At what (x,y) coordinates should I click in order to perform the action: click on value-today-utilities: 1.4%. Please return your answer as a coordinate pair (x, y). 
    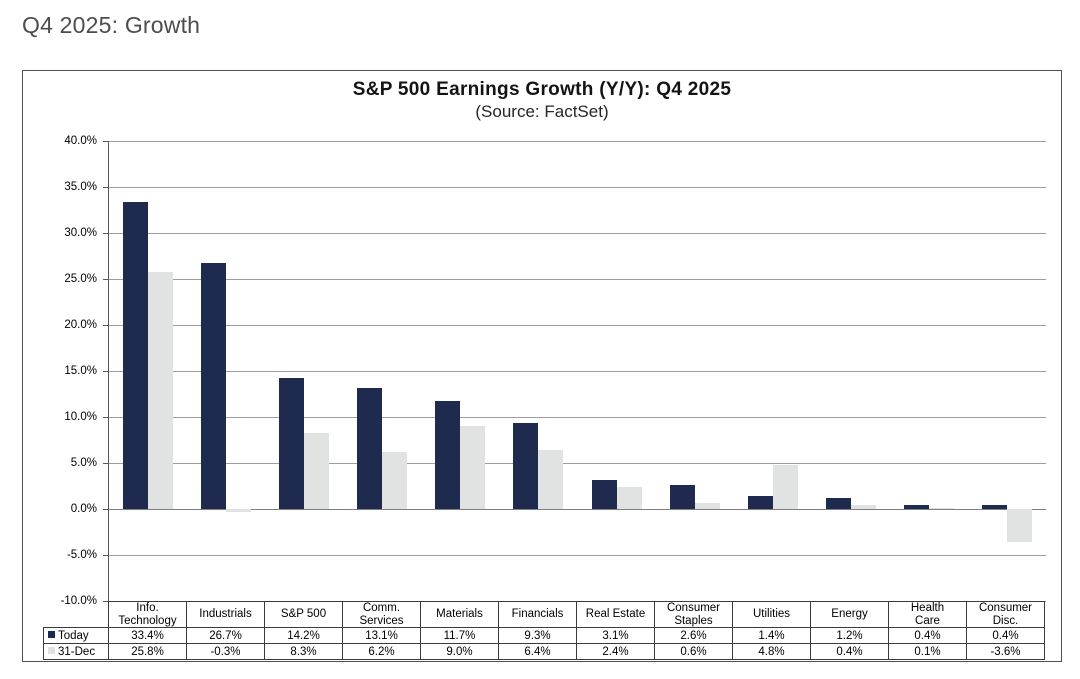
    Looking at the image, I should click on (771, 635).